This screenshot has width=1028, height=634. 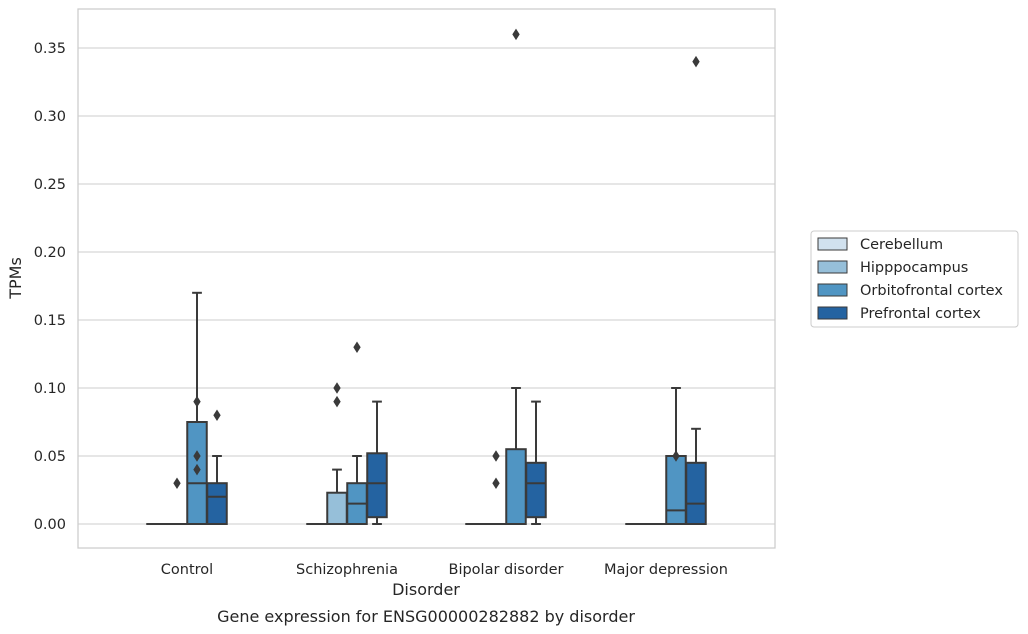 I want to click on x-tick-label: Schizophrenia, so click(x=347, y=570).